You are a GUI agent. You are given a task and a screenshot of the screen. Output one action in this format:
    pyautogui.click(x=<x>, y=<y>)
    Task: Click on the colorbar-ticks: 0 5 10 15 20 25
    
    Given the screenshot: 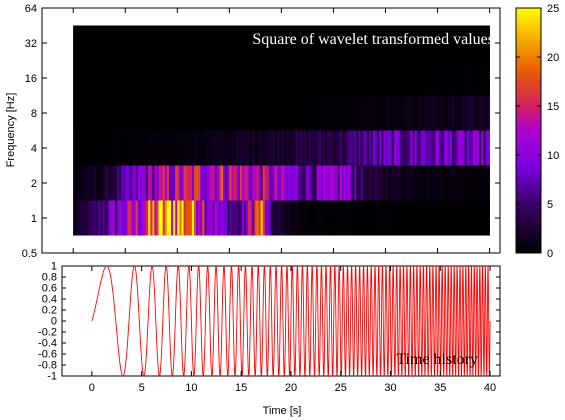 What is the action you would take?
    pyautogui.click(x=537, y=131)
    